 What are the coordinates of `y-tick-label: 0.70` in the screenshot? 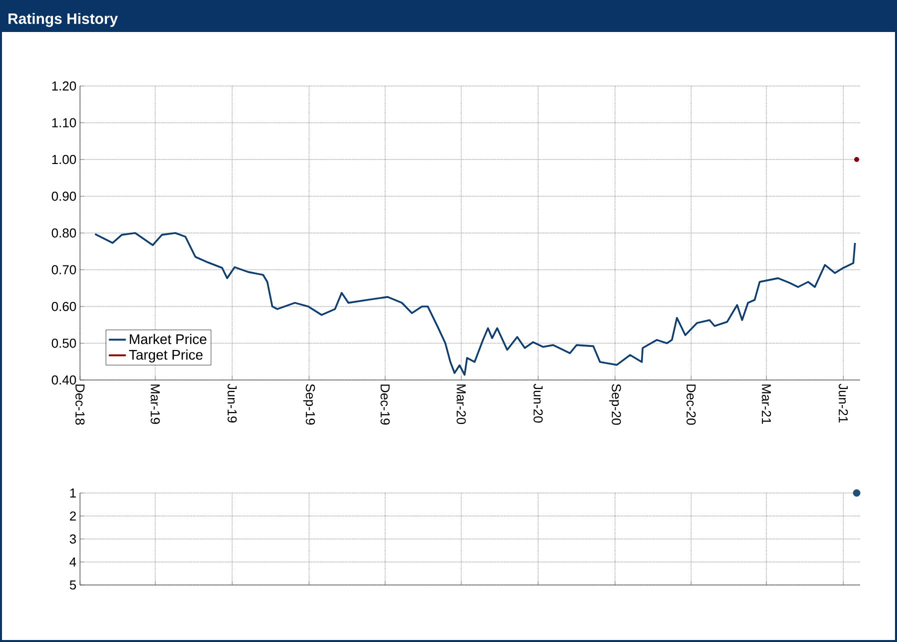 It's located at (64, 269).